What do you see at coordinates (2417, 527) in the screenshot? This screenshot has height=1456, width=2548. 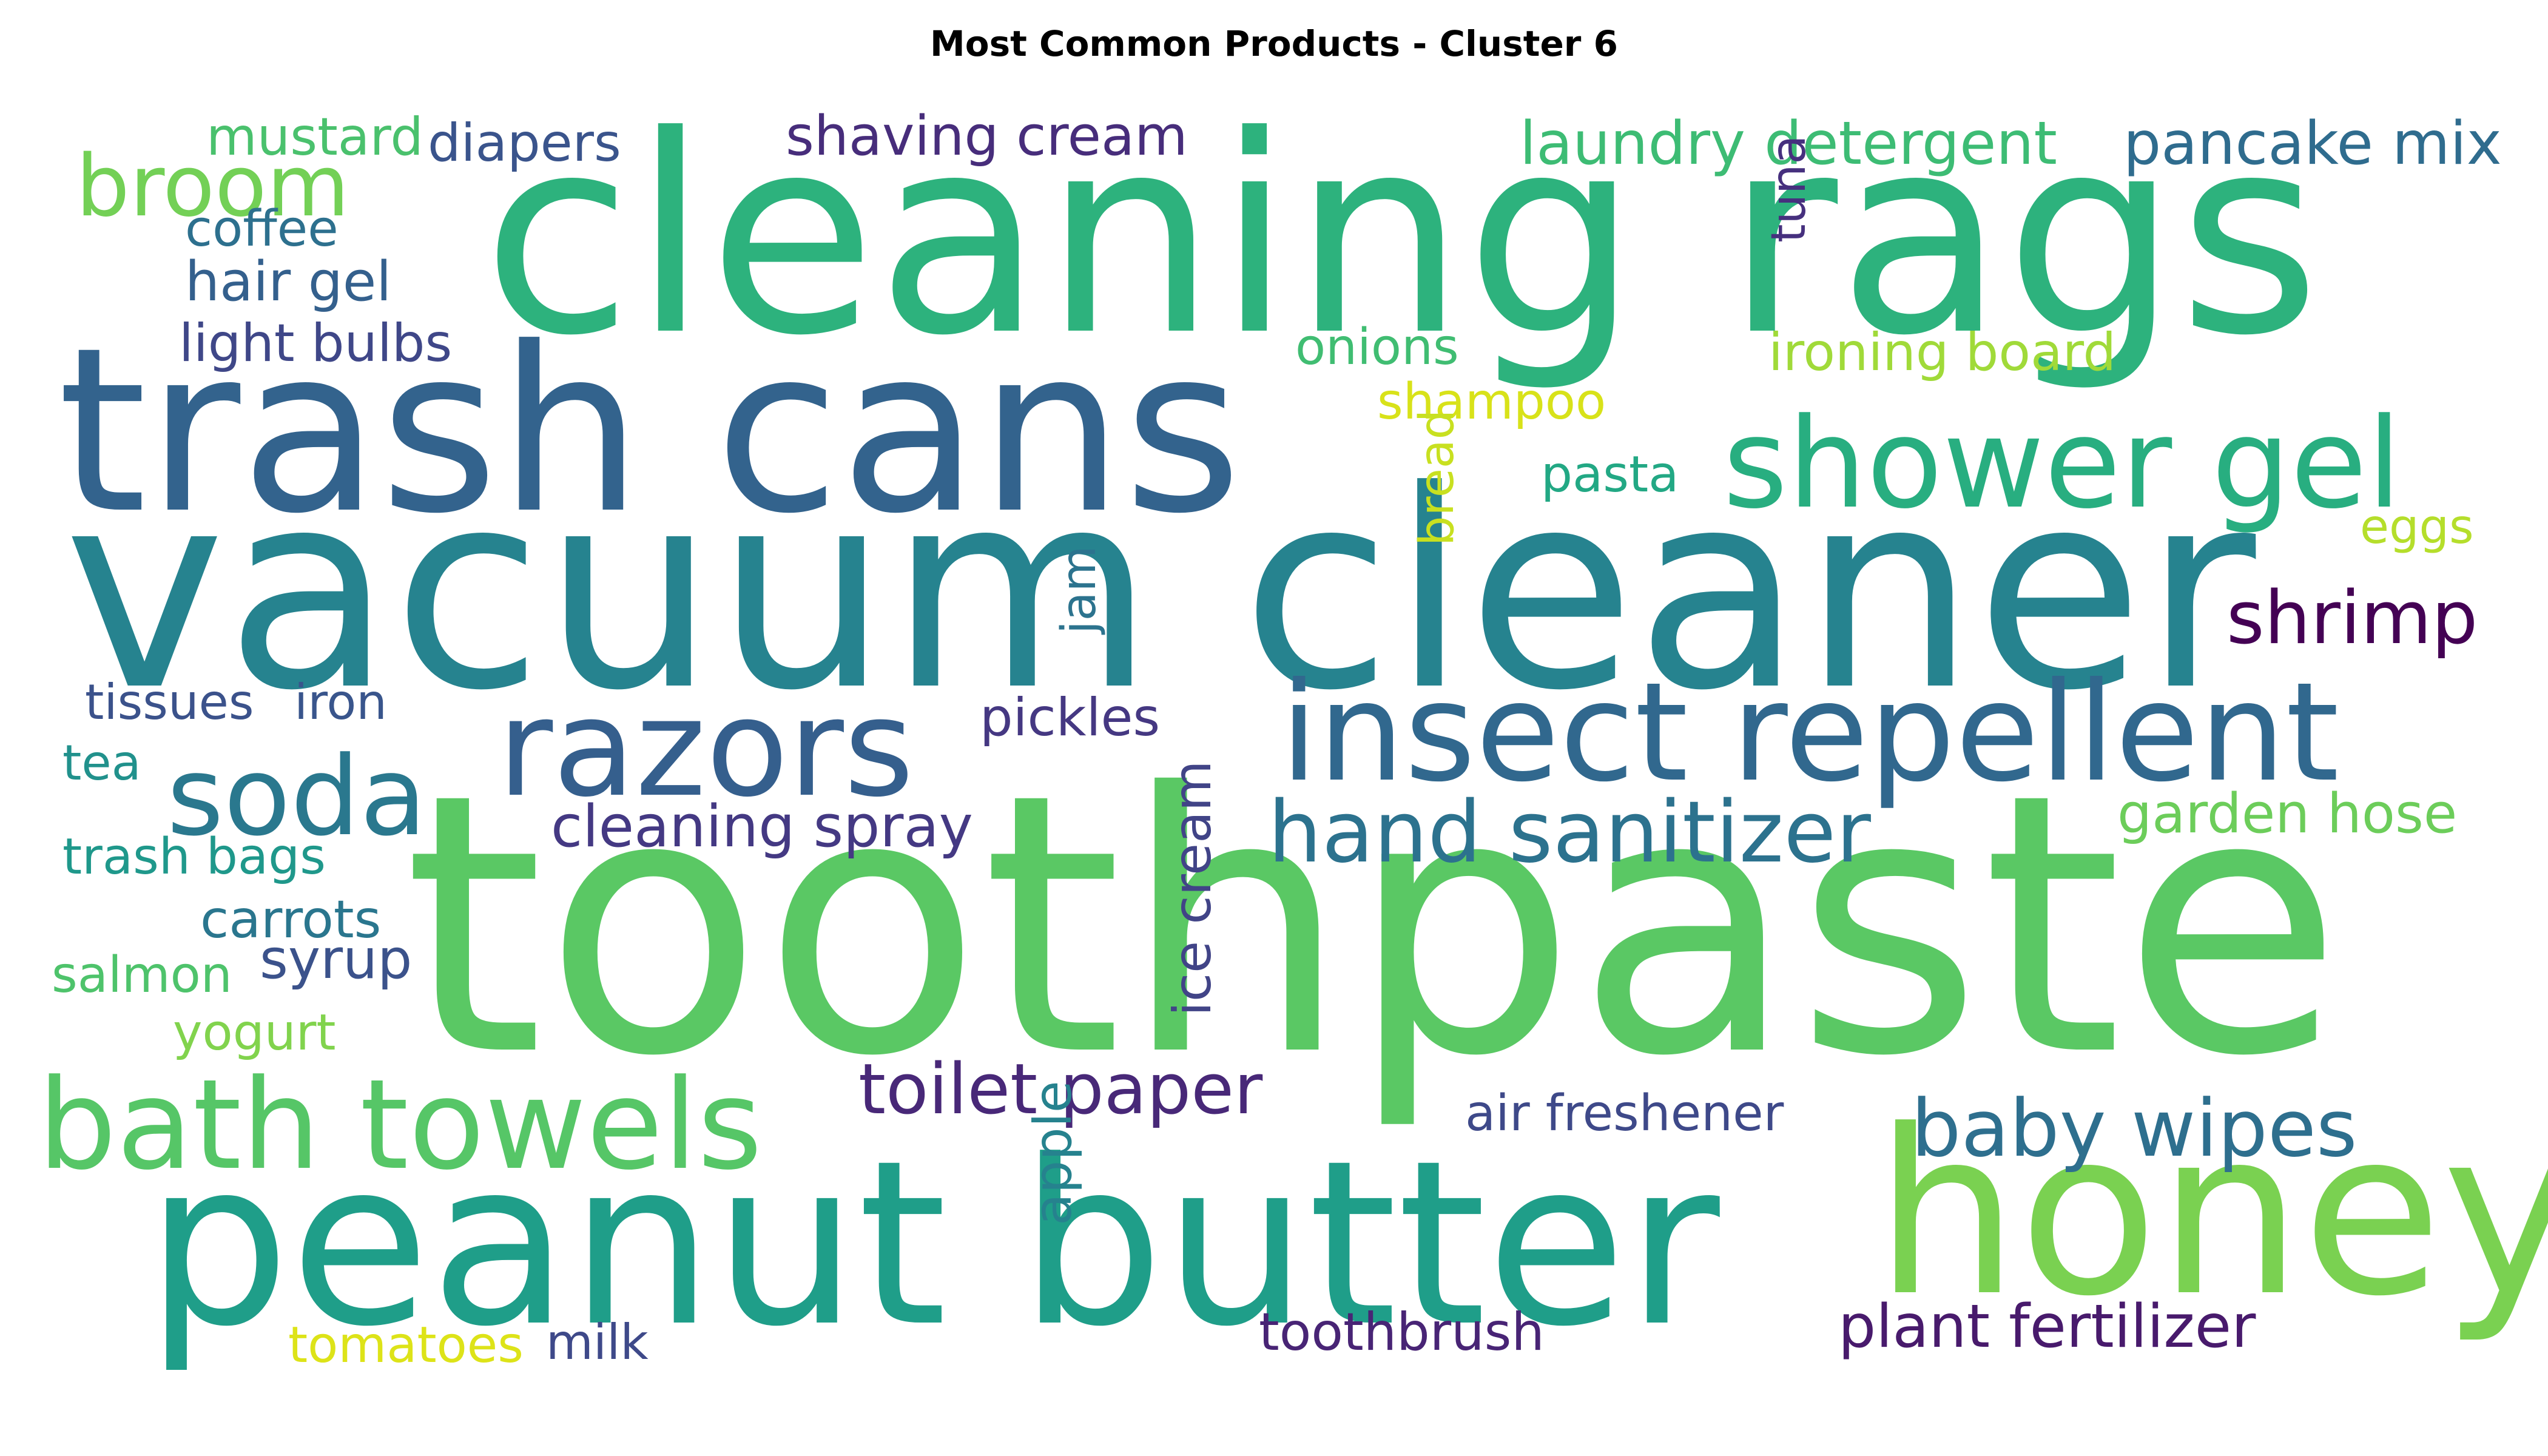 I see `word-eggs: eggs` at bounding box center [2417, 527].